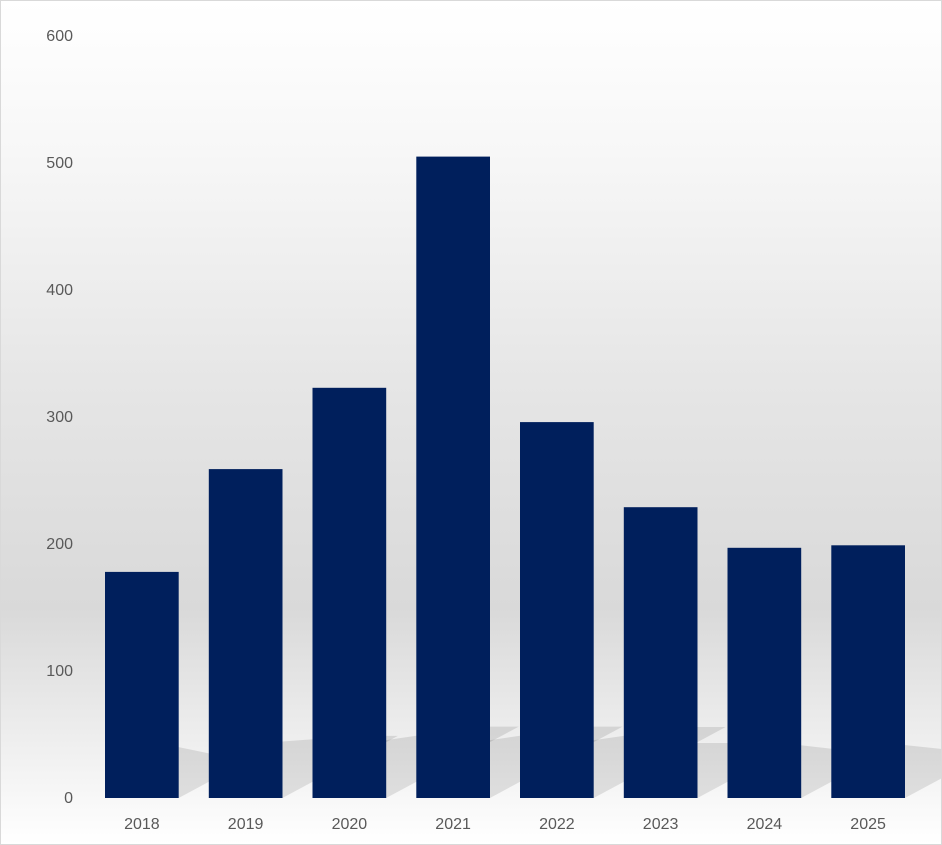  I want to click on y-tick-label: 400, so click(59, 290).